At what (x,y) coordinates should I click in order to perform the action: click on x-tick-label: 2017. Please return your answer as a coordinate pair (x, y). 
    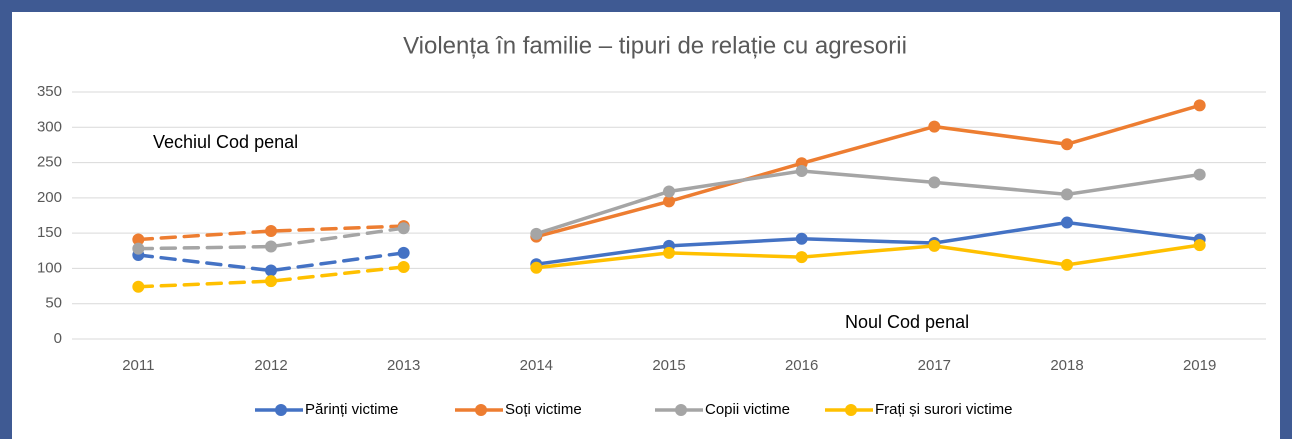
    Looking at the image, I should click on (934, 365).